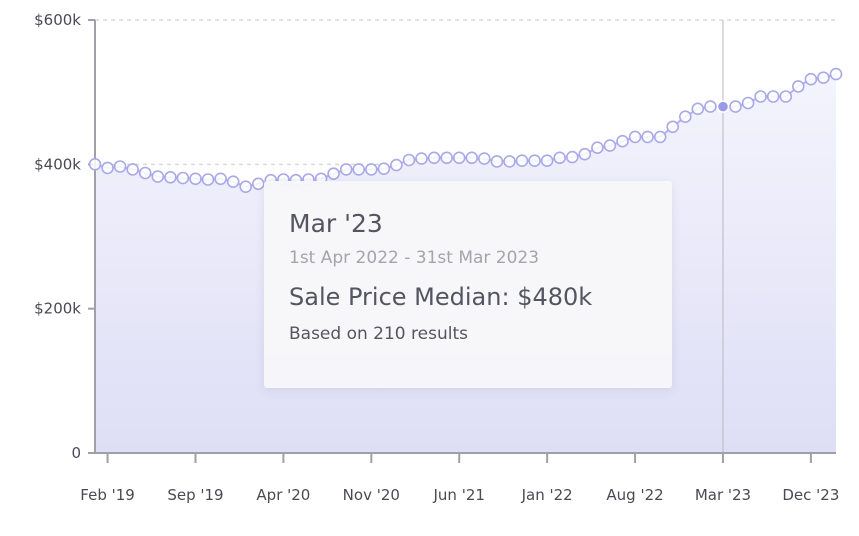  I want to click on tooltip-title: Mar '23, so click(336, 223).